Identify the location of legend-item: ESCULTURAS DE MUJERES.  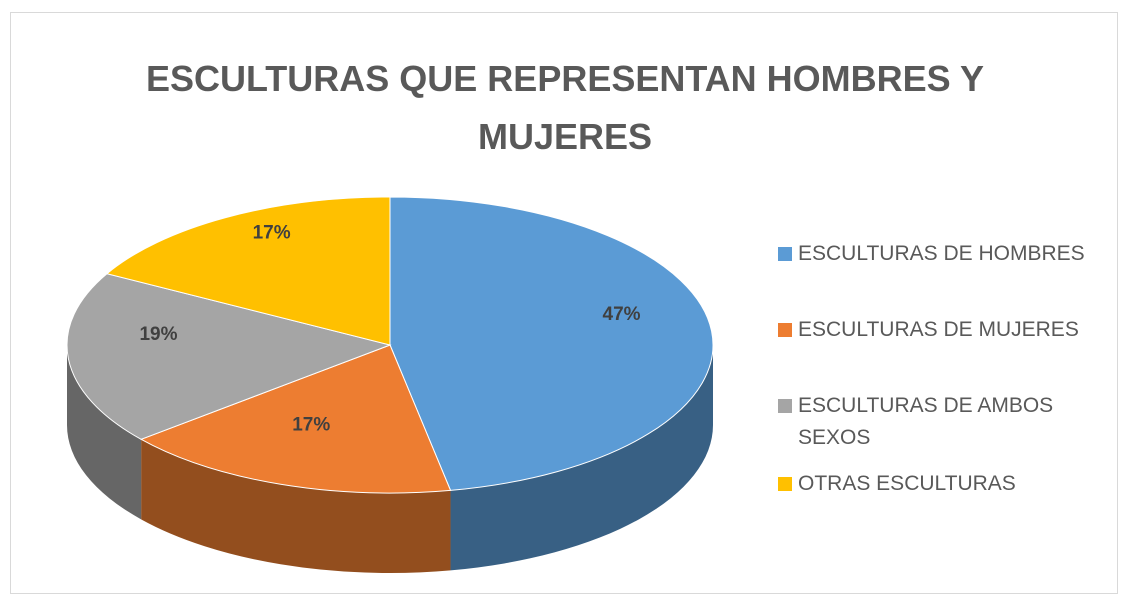
(948, 330).